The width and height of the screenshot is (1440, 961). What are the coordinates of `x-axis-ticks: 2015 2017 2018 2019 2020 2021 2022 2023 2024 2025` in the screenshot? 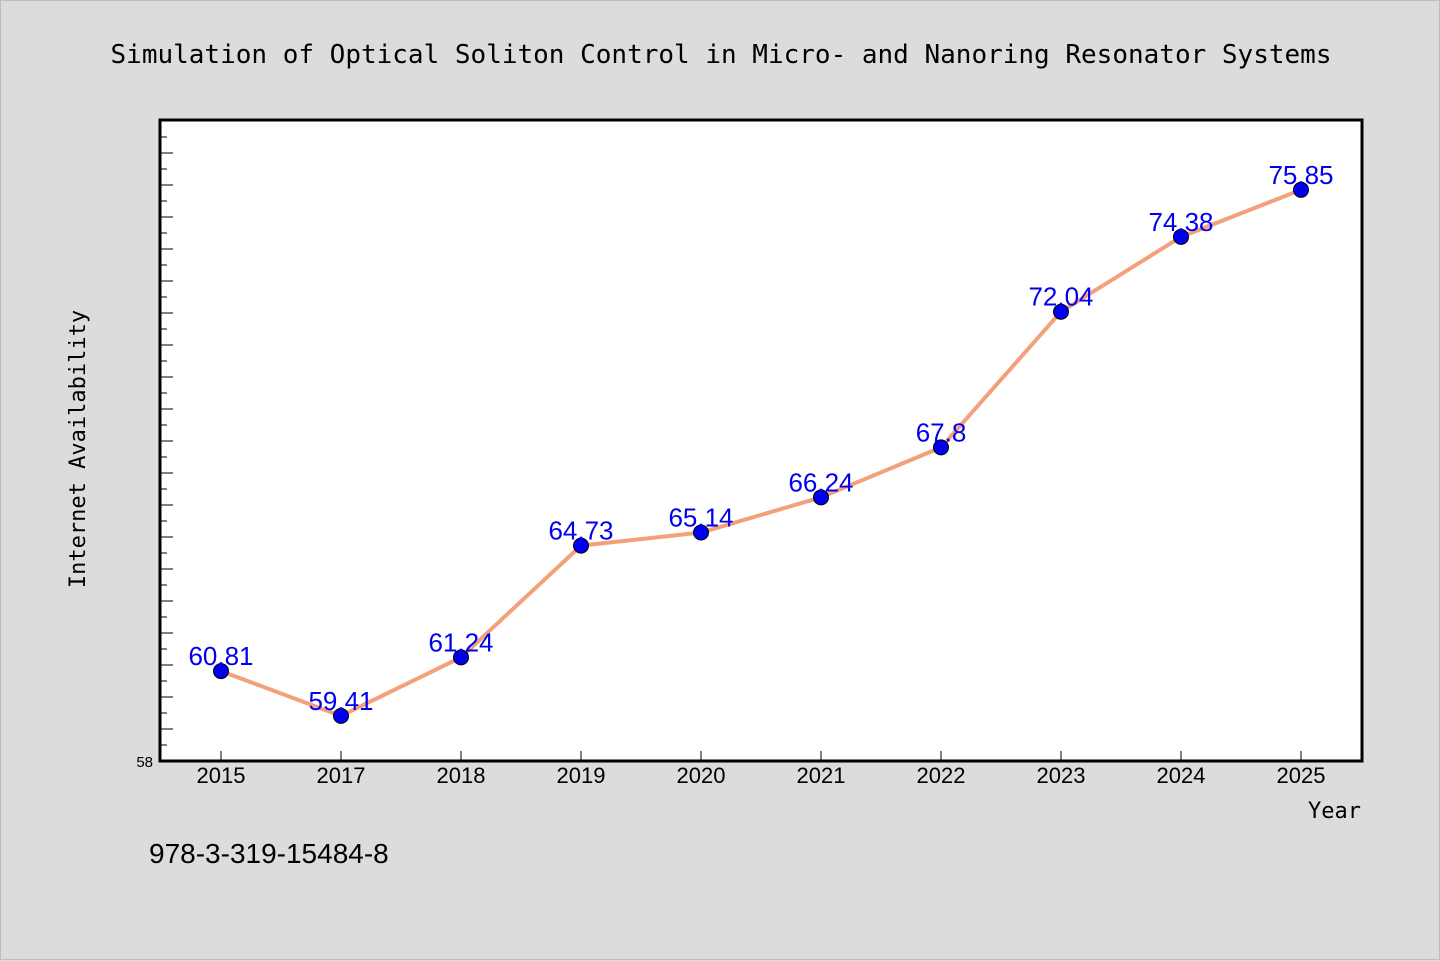 It's located at (761, 769).